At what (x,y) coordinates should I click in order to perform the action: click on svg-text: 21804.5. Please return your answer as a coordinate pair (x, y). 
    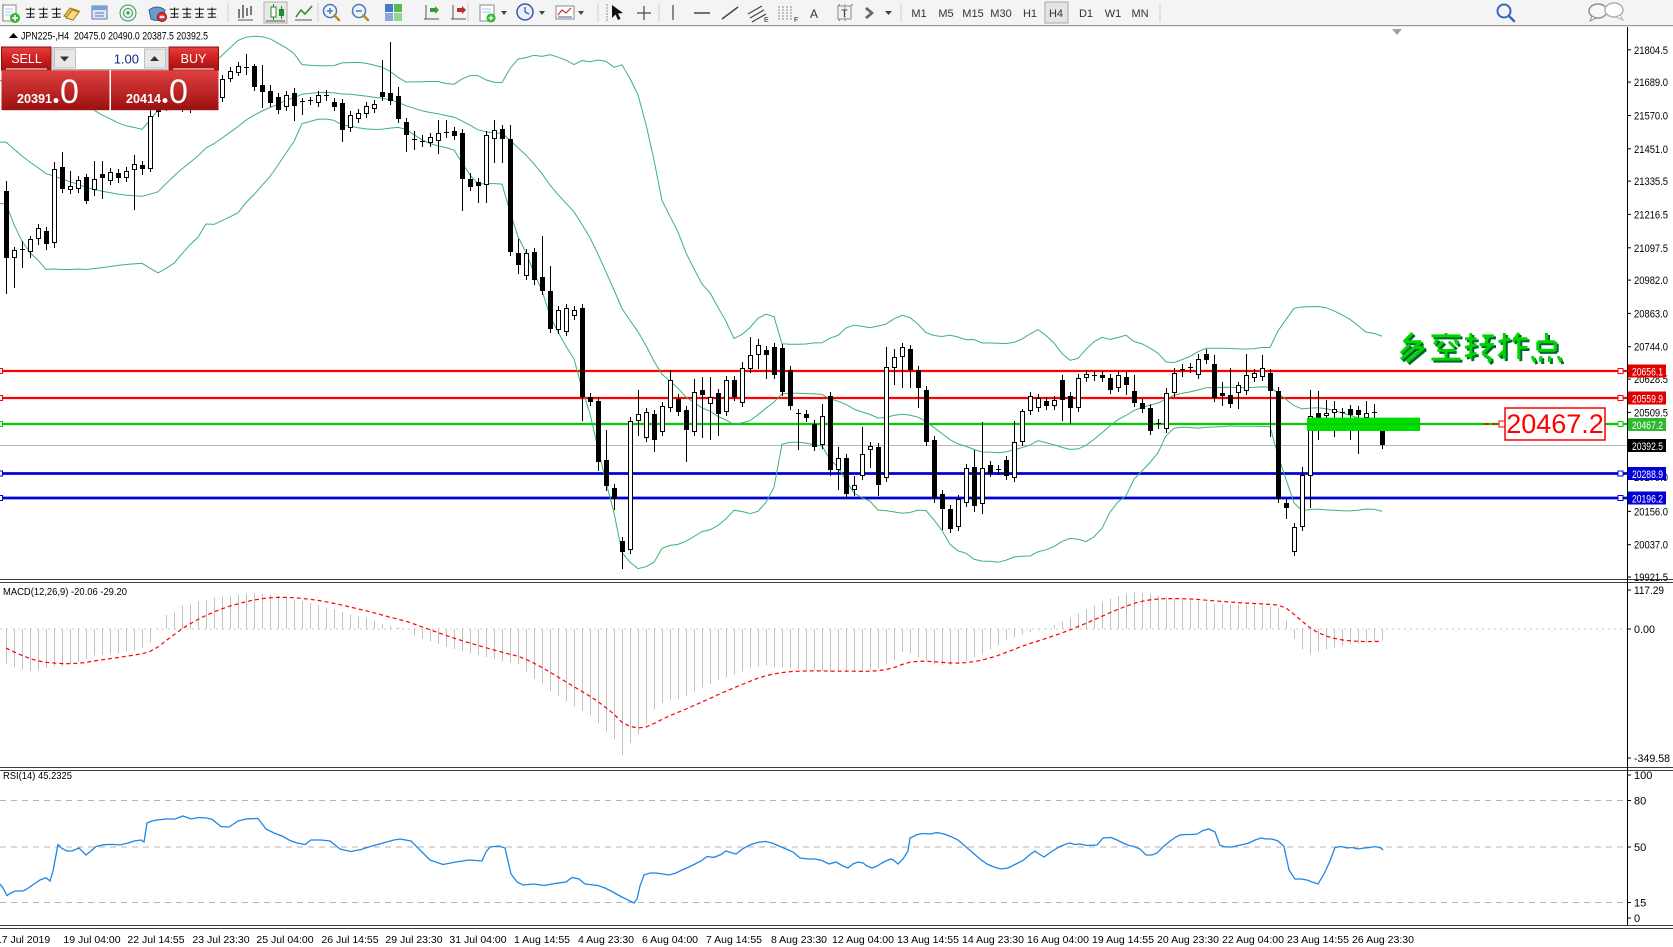
    Looking at the image, I should click on (1651, 51).